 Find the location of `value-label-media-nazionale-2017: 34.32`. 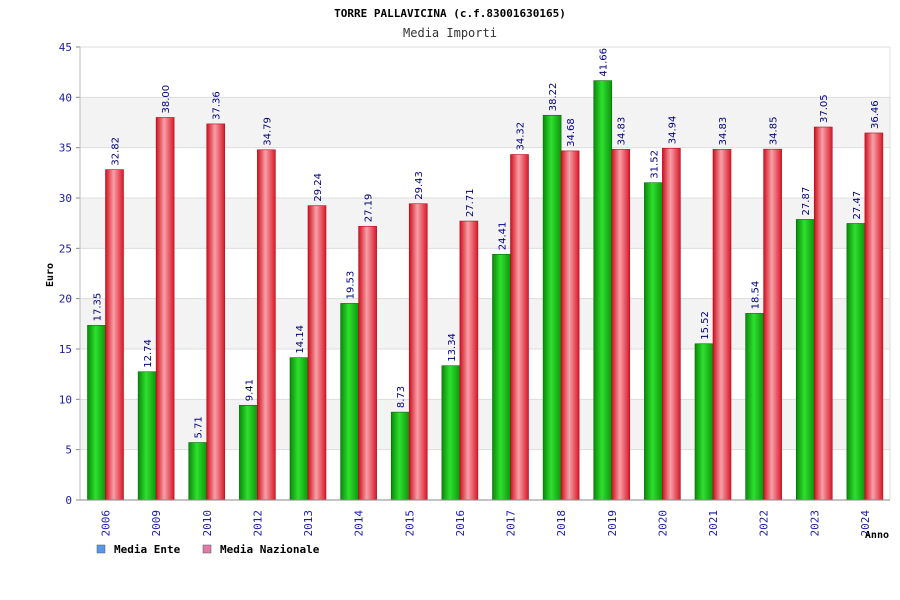

value-label-media-nazionale-2017: 34.32 is located at coordinates (521, 136).